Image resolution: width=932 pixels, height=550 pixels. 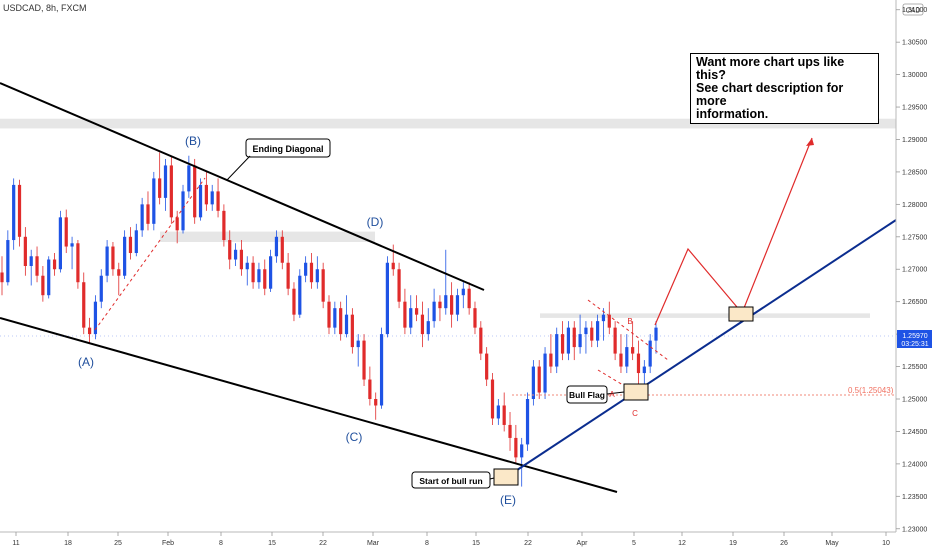 I want to click on bull-run-pointer, so click(x=492, y=478).